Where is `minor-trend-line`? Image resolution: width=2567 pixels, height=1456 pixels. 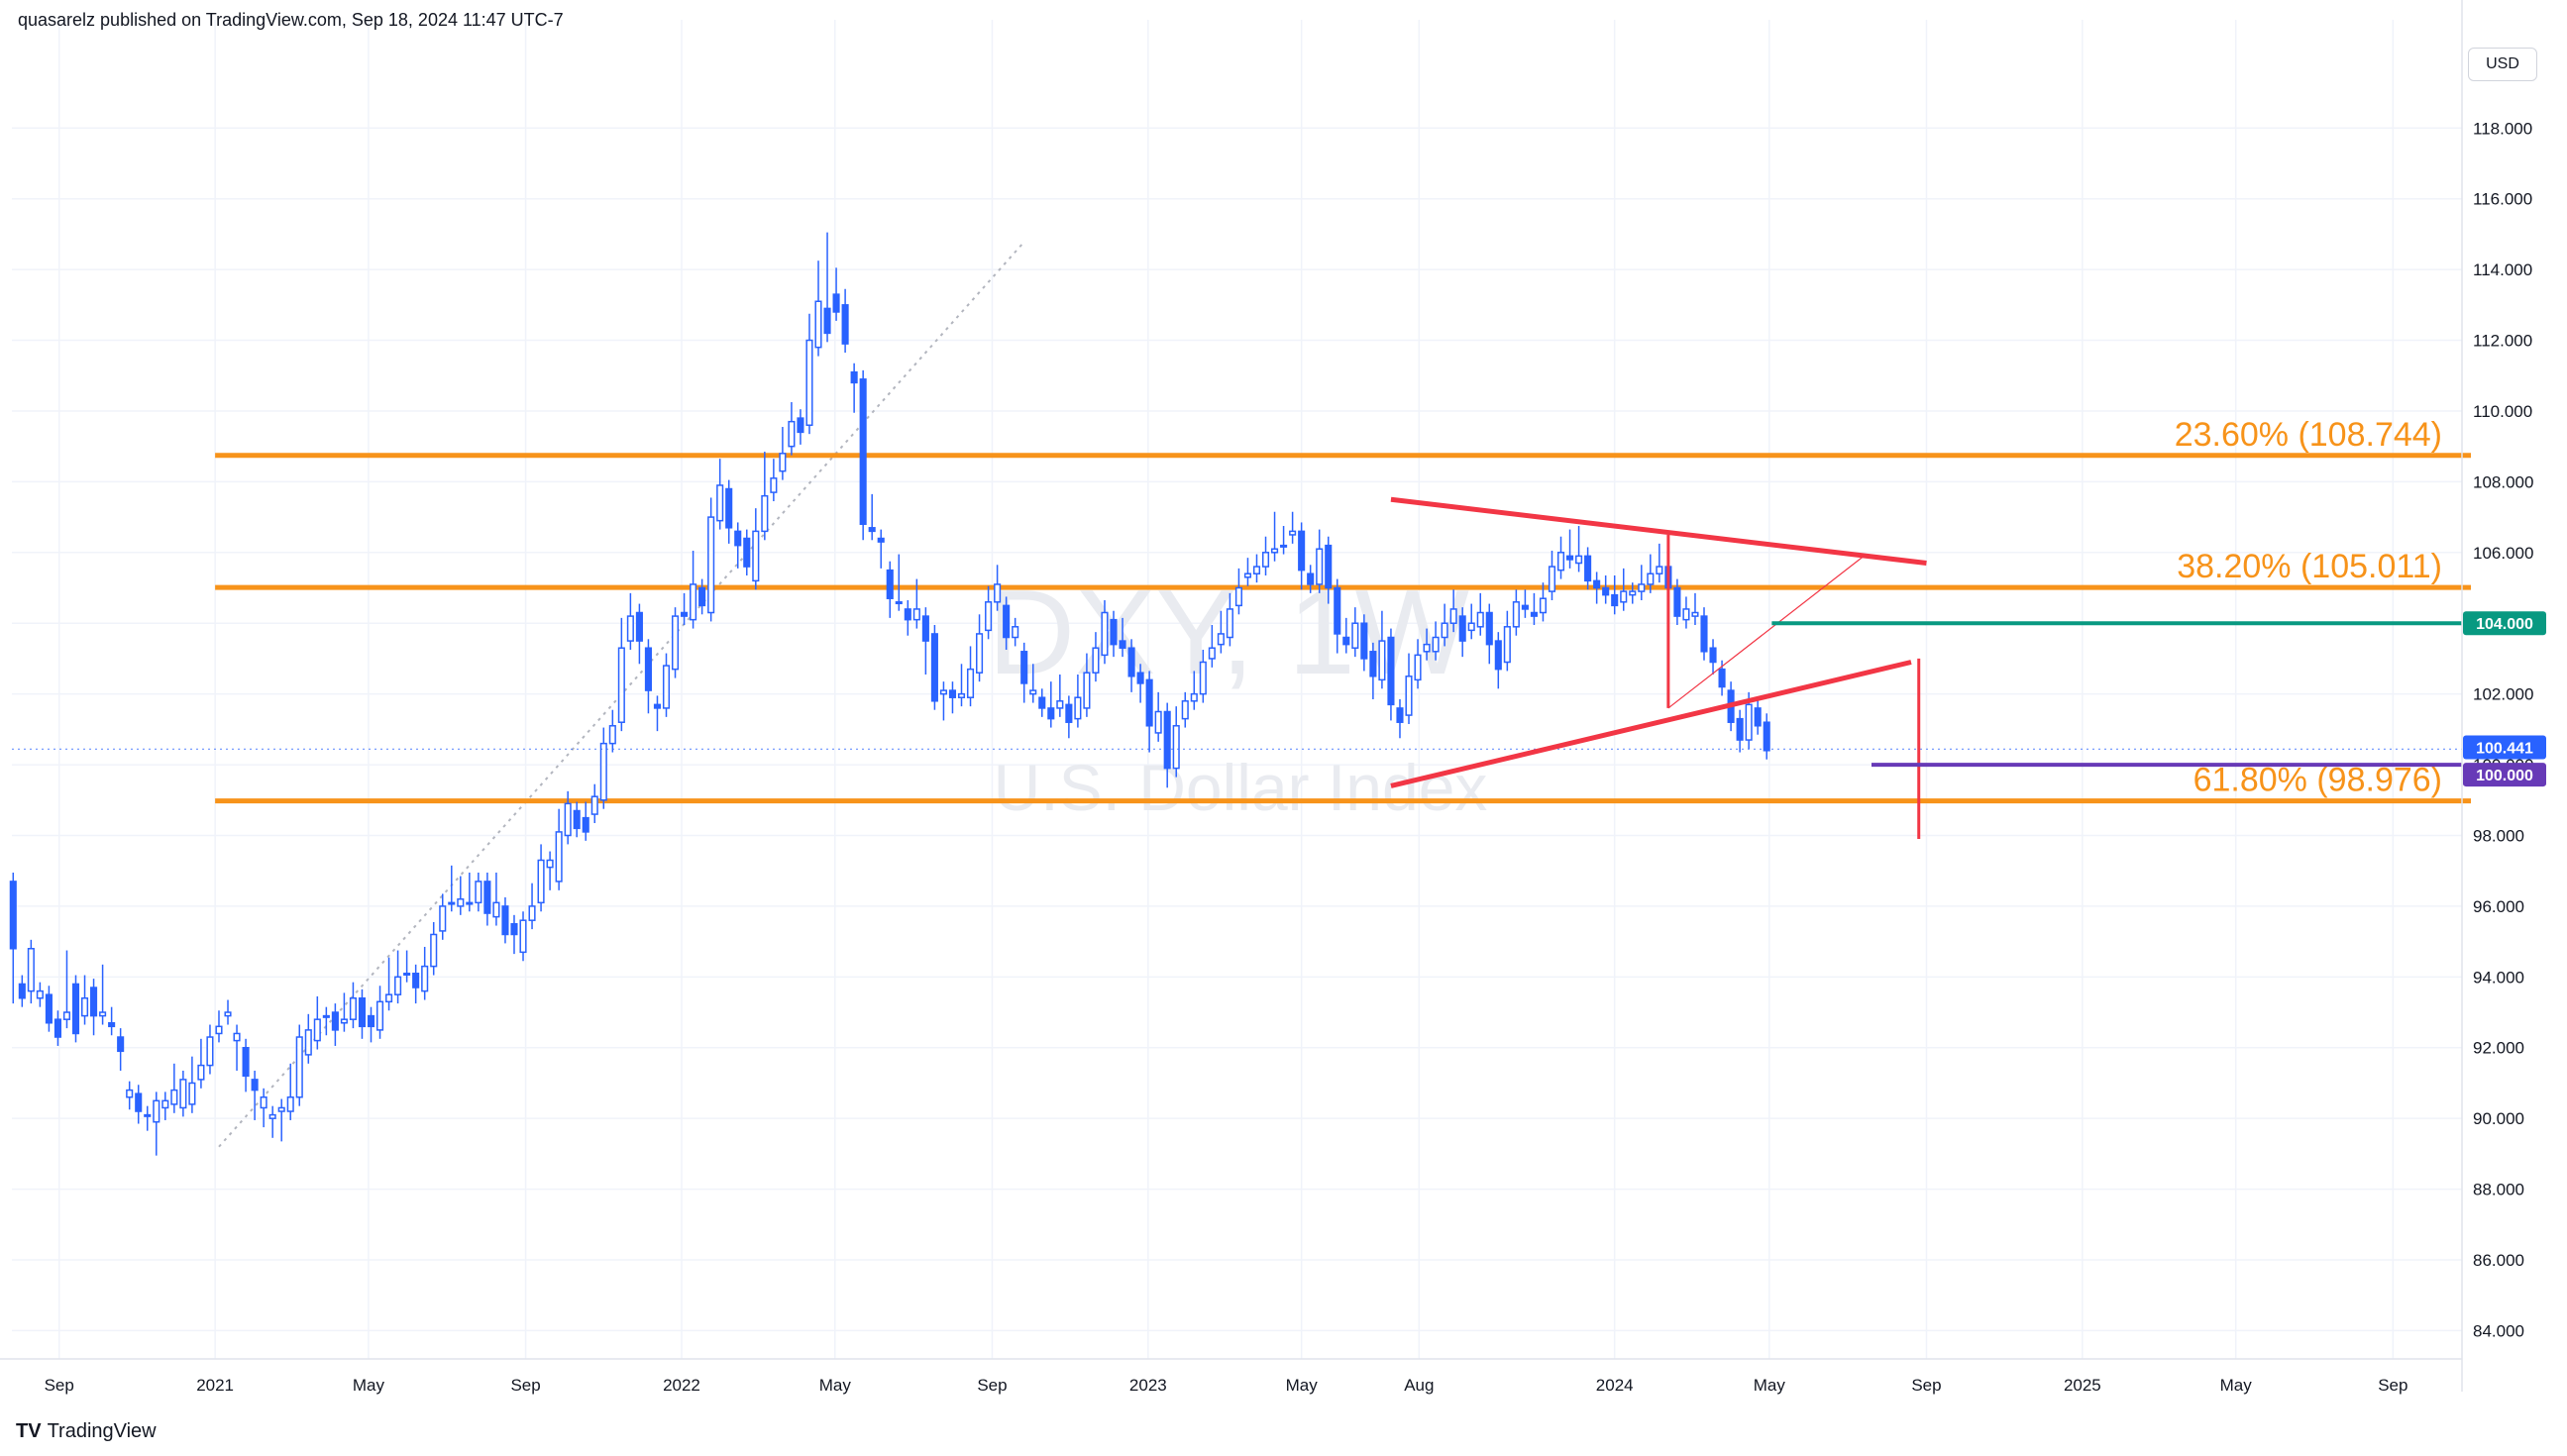 minor-trend-line is located at coordinates (1766, 632).